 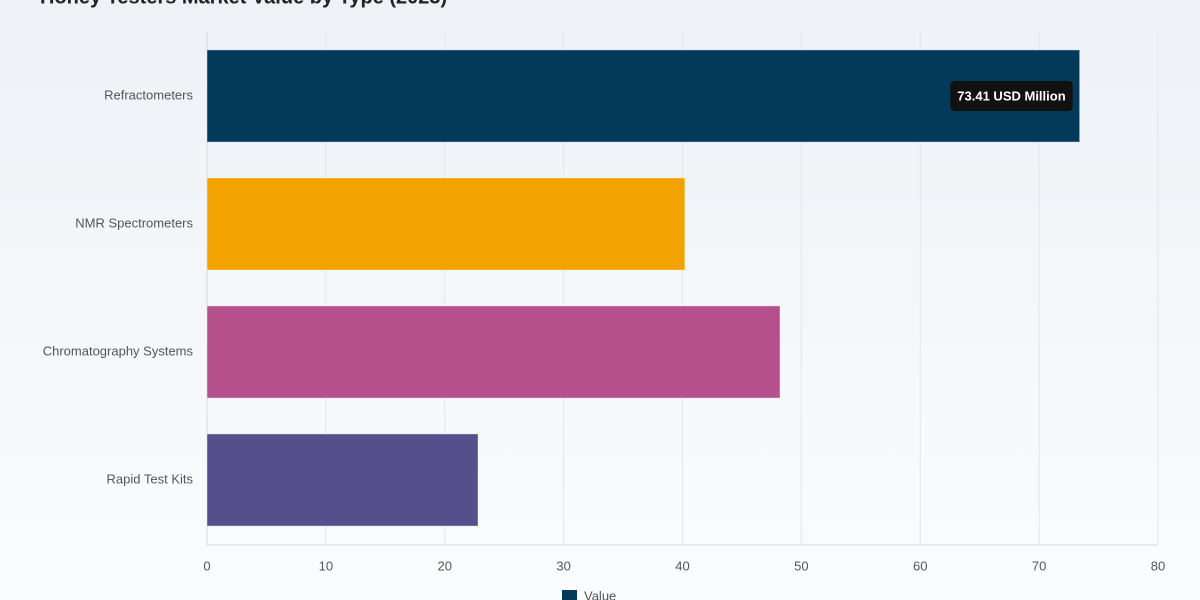 What do you see at coordinates (600, 594) in the screenshot?
I see `legend-label: Value` at bounding box center [600, 594].